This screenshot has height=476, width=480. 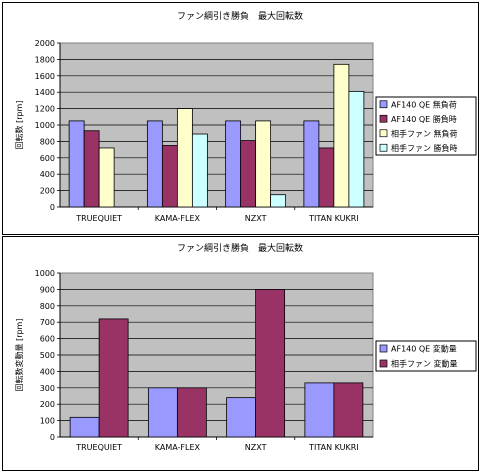 What do you see at coordinates (47, 421) in the screenshot?
I see `y-tick-label: 100` at bounding box center [47, 421].